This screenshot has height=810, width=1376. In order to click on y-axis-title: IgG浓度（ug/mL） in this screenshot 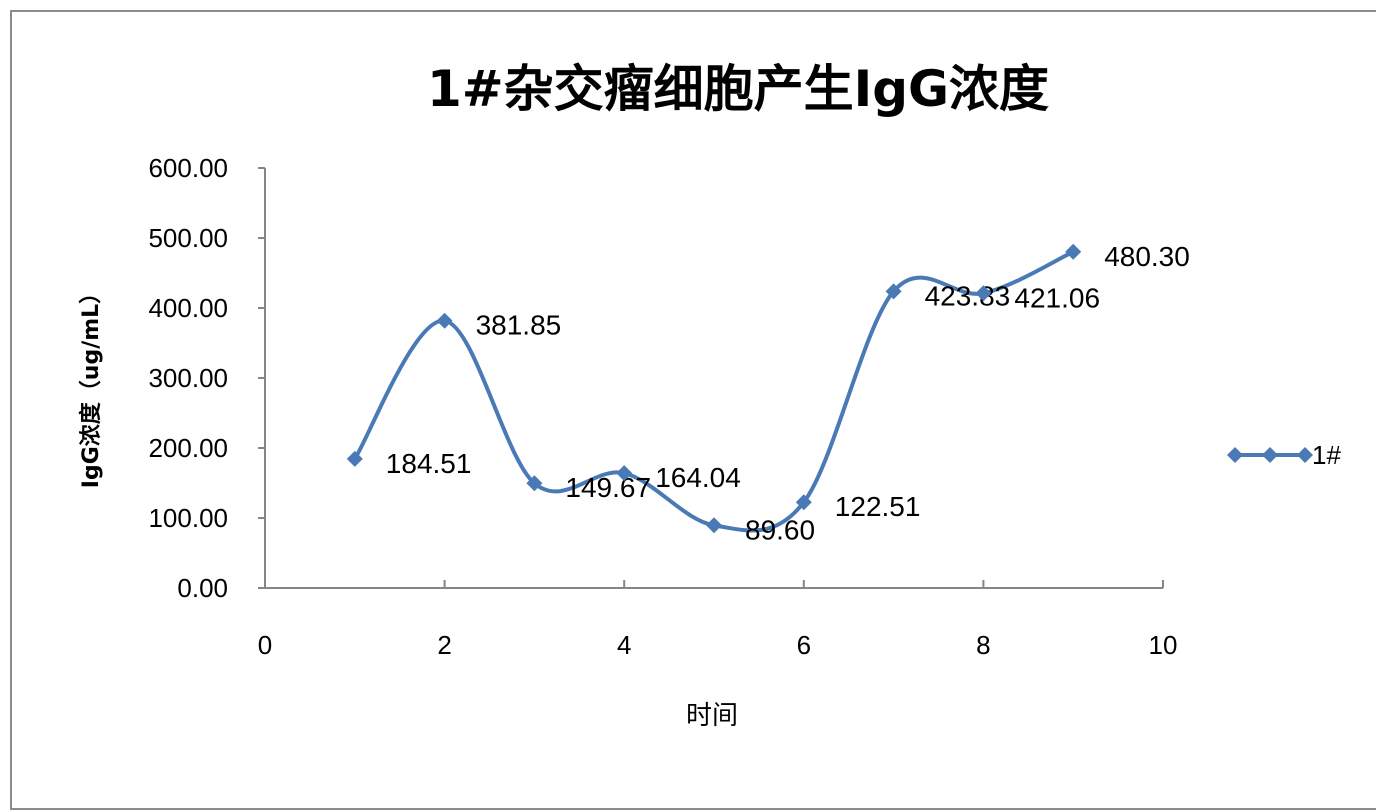, I will do `click(91, 385)`.